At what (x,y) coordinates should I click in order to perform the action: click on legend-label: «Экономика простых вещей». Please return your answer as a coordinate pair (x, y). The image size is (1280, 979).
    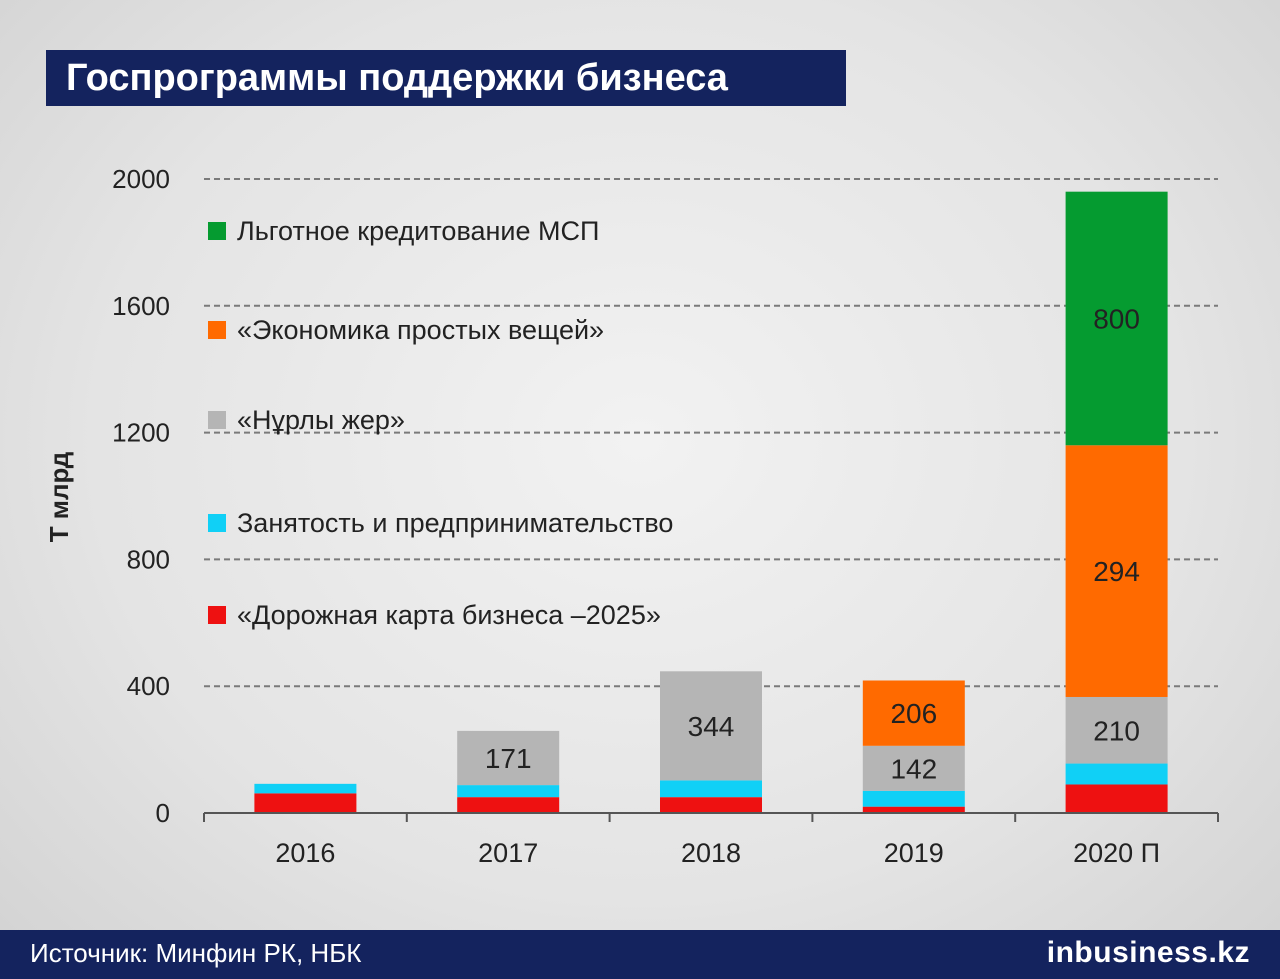
    Looking at the image, I should click on (420, 330).